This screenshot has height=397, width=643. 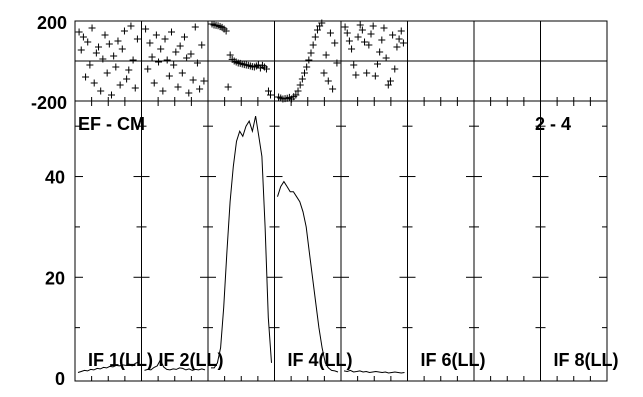 What do you see at coordinates (52, 23) in the screenshot?
I see `phase-y-tick-label: 200` at bounding box center [52, 23].